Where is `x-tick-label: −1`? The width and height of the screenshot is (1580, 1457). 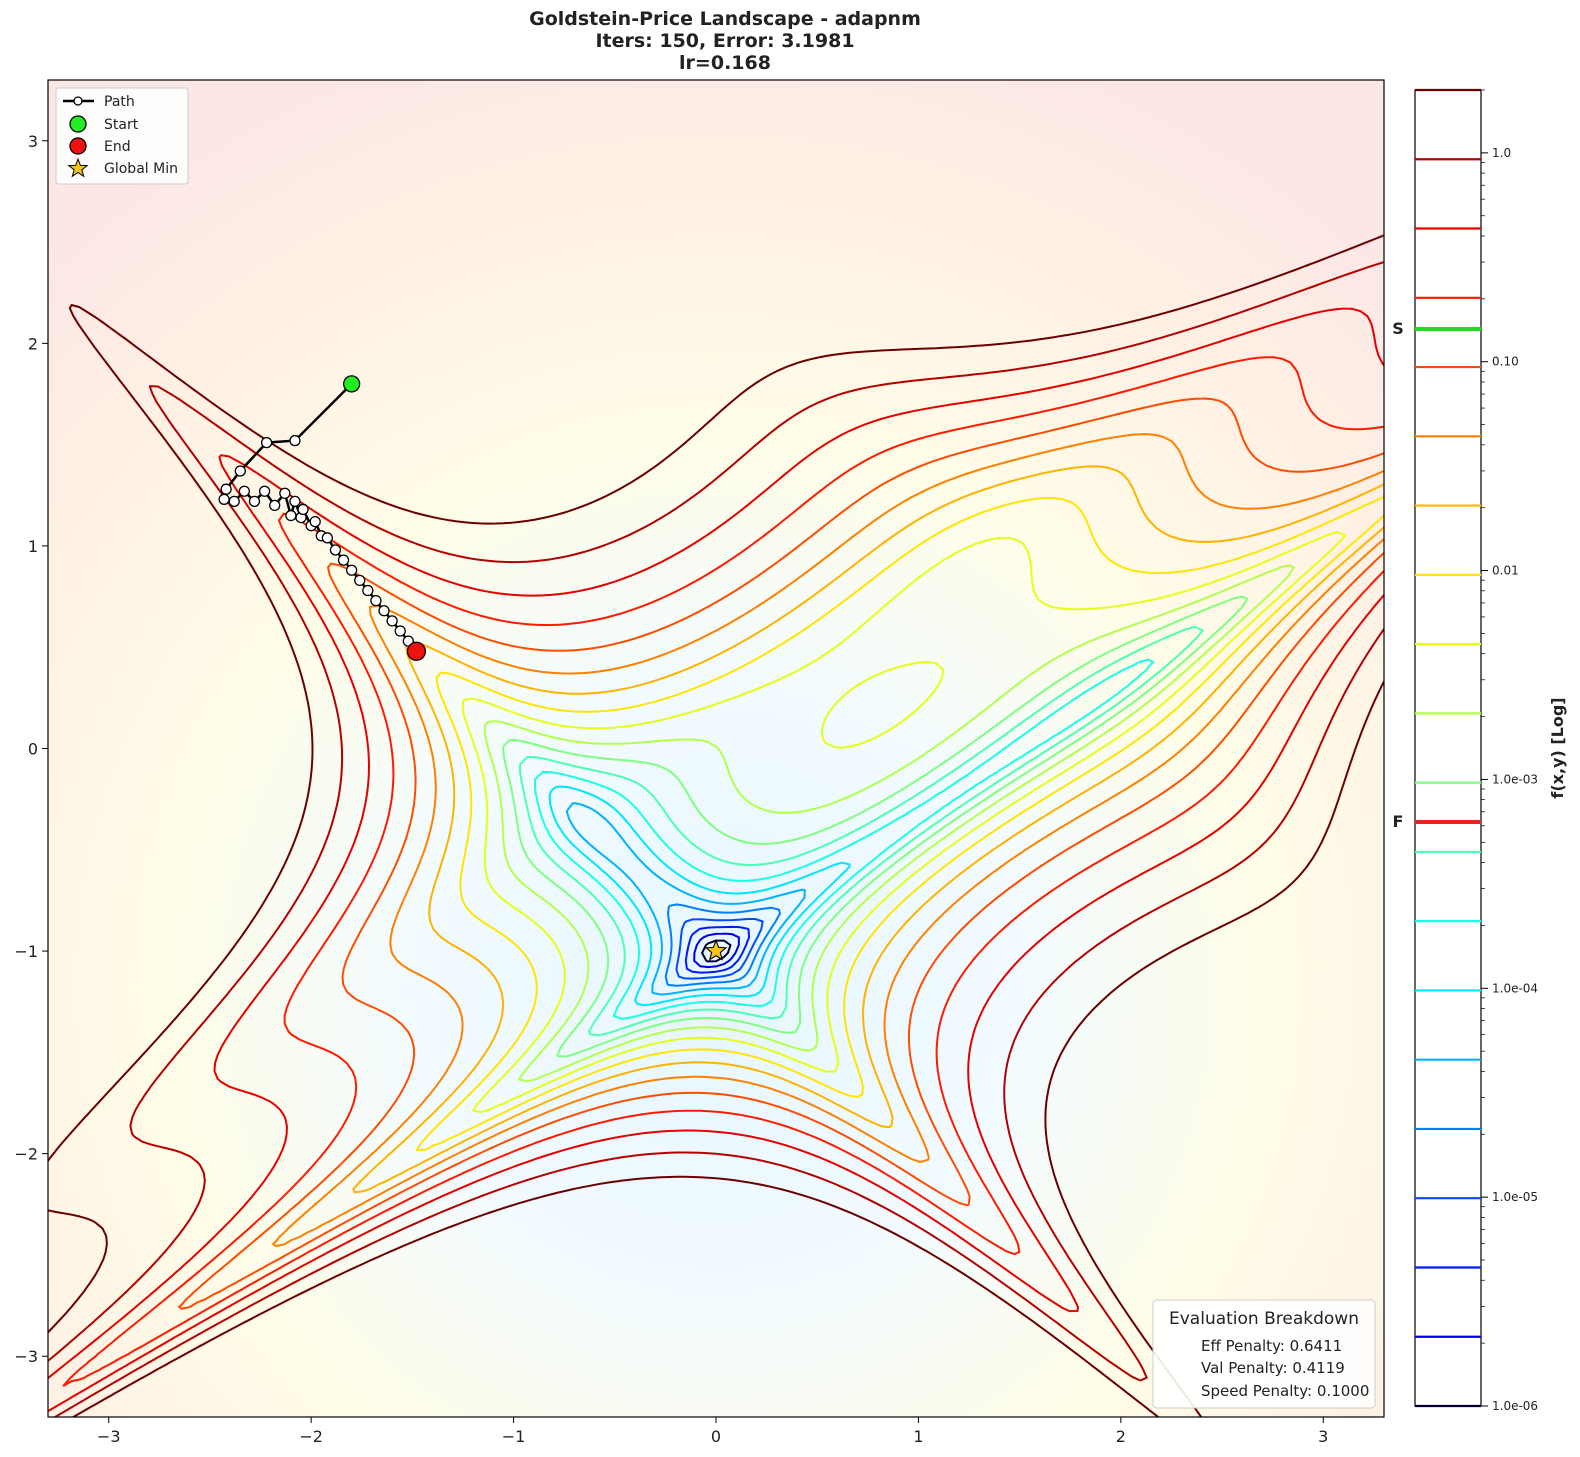 x-tick-label: −1 is located at coordinates (514, 1436).